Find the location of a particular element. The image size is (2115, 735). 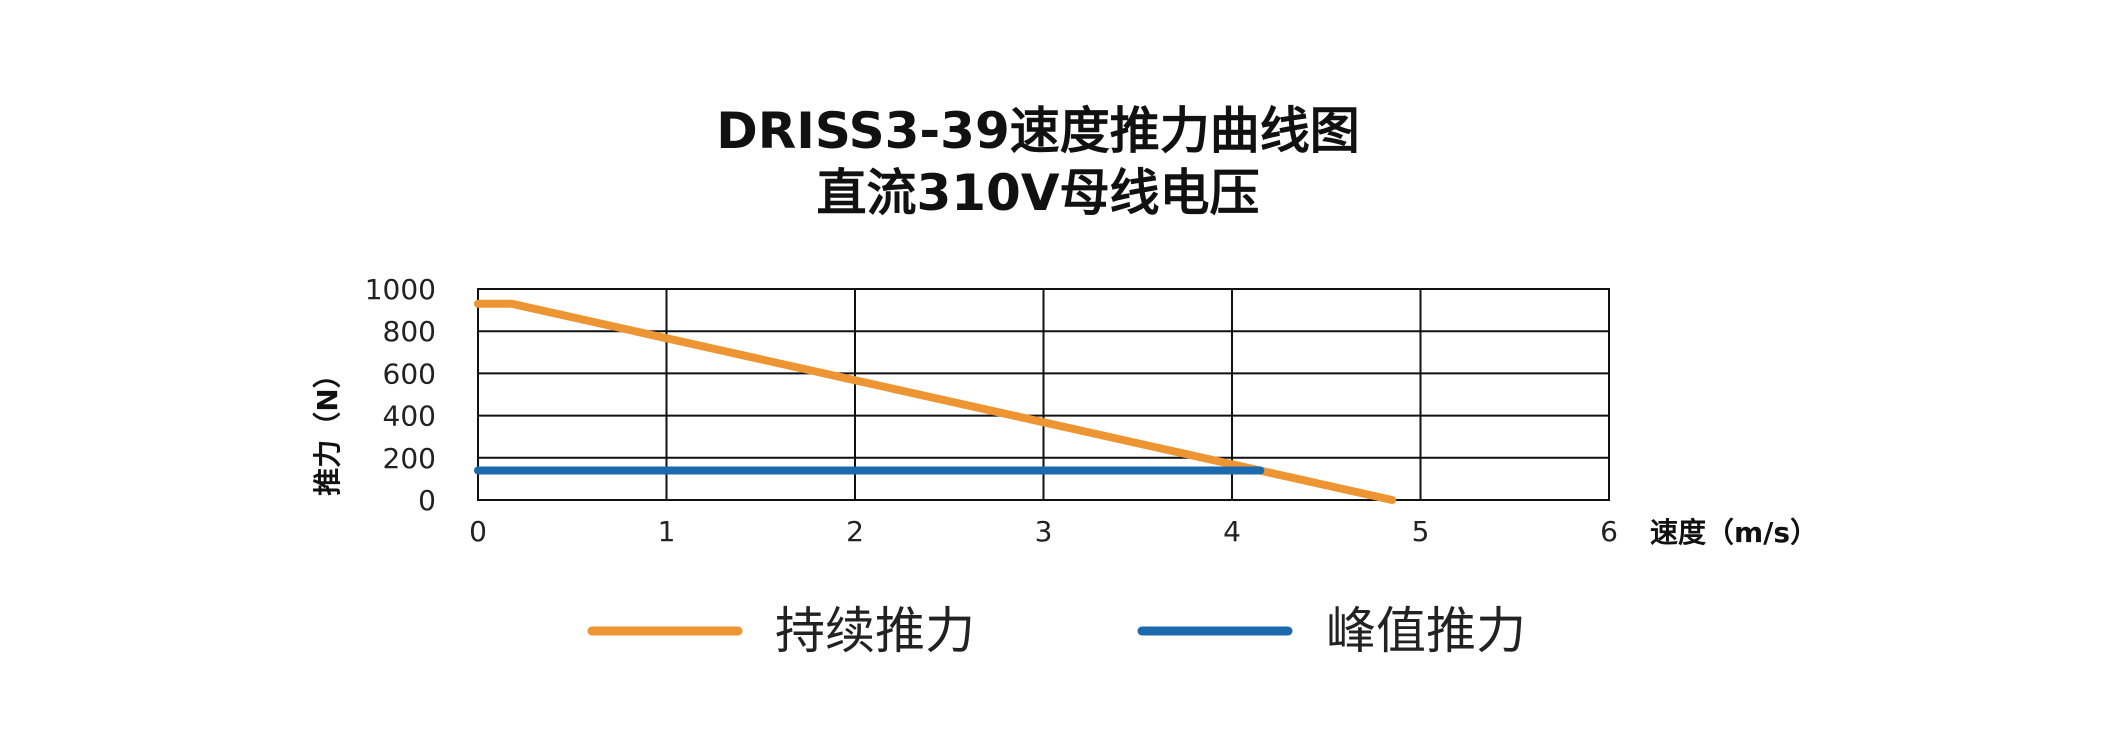

y-tick-label: 800 is located at coordinates (409, 331).